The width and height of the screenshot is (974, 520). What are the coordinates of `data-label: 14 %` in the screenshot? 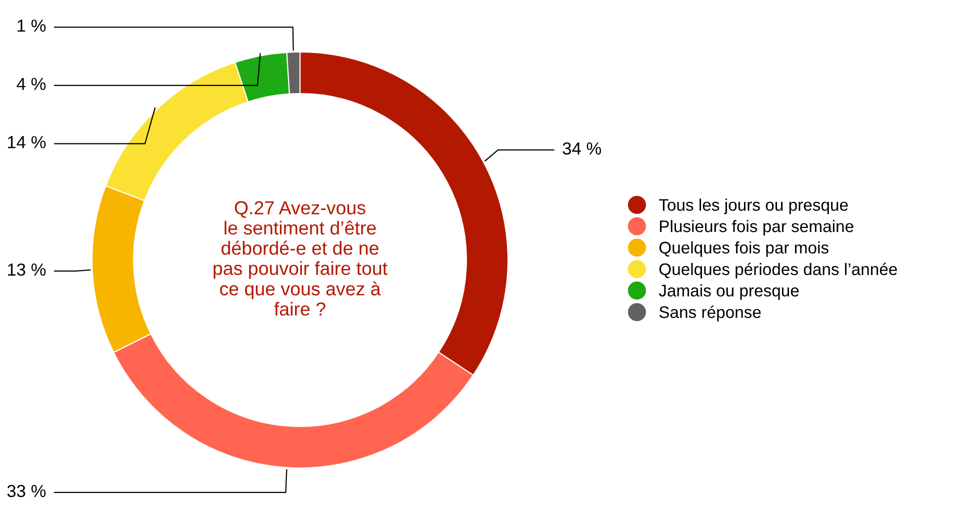 It's located at (27, 142).